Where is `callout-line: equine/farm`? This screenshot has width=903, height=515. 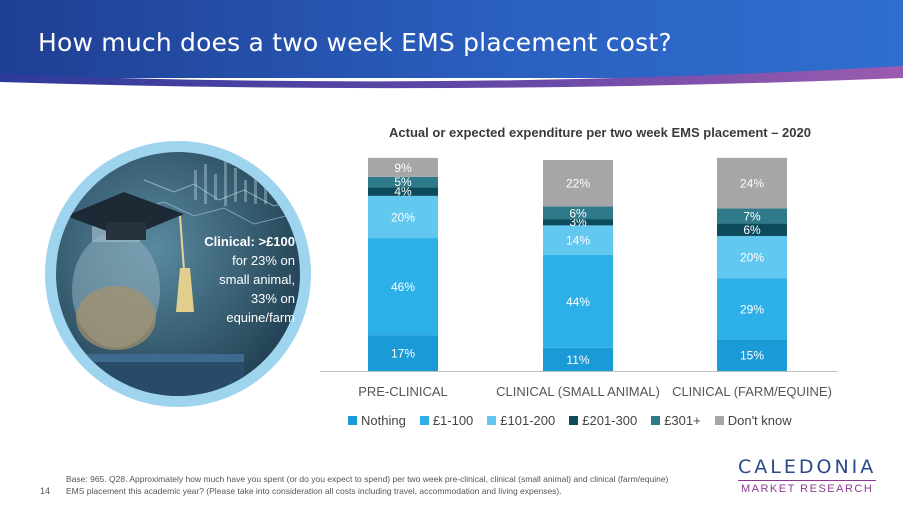
callout-line: equine/farm is located at coordinates (260, 317).